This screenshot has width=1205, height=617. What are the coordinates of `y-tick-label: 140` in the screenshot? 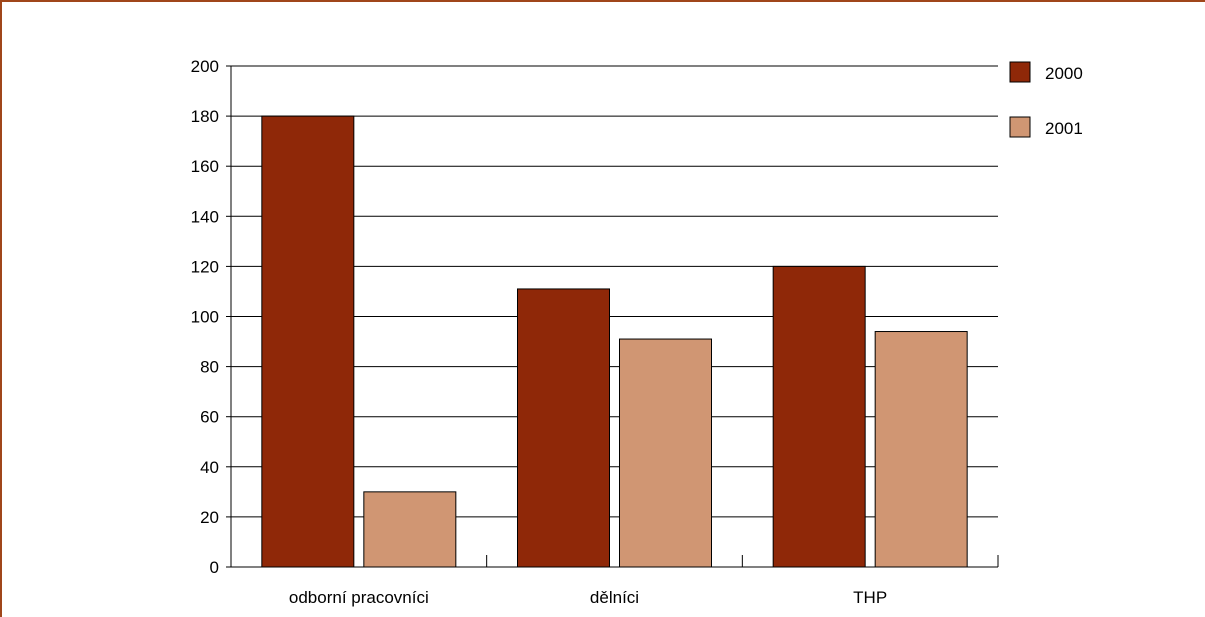 It's located at (205, 216).